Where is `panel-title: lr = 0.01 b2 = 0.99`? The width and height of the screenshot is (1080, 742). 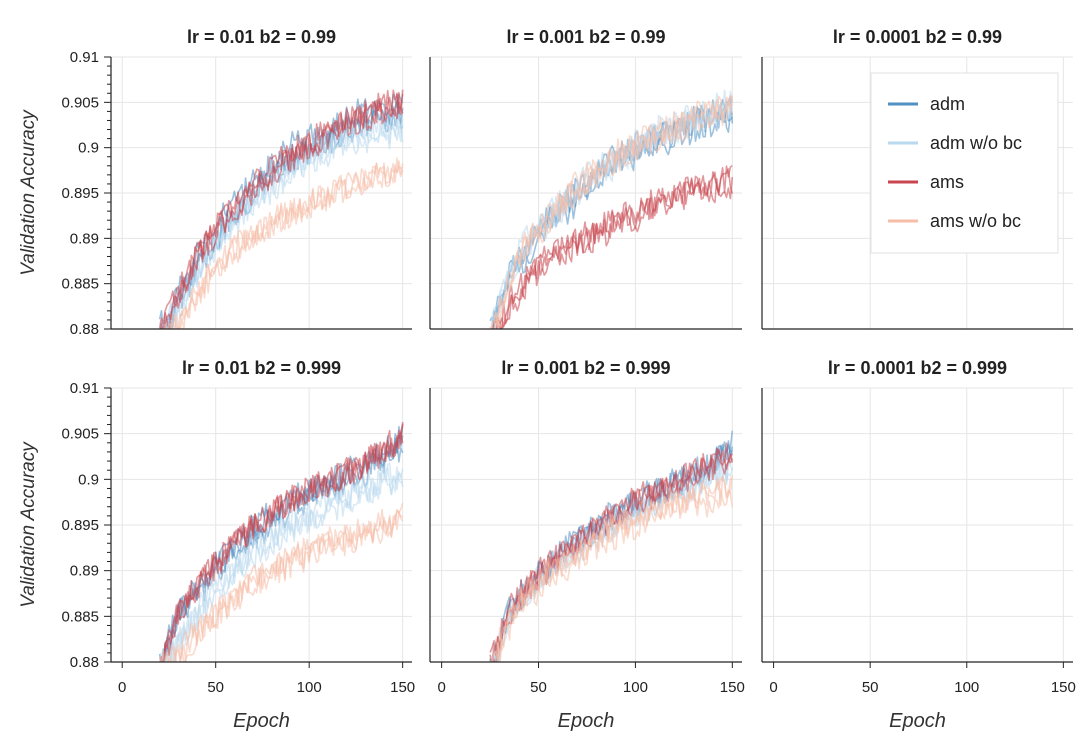 panel-title: lr = 0.01 b2 = 0.99 is located at coordinates (261, 37).